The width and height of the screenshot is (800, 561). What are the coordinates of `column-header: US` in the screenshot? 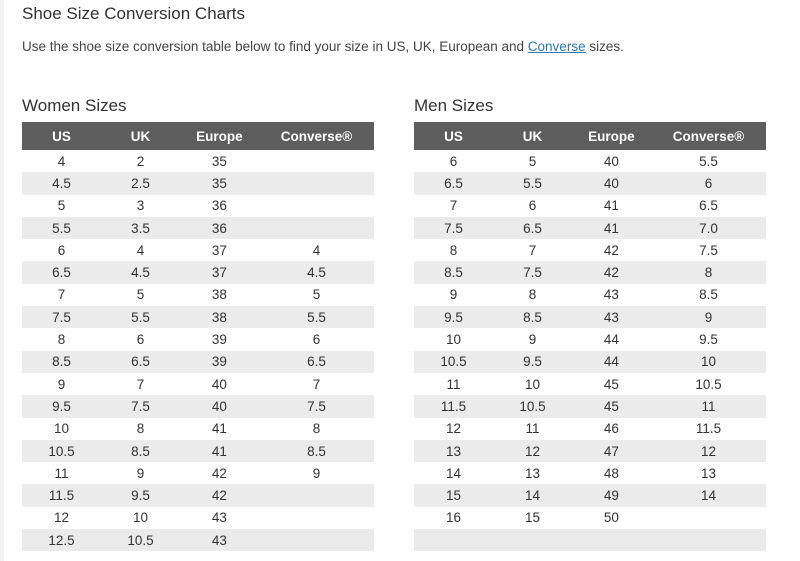 It's located at (61, 136).